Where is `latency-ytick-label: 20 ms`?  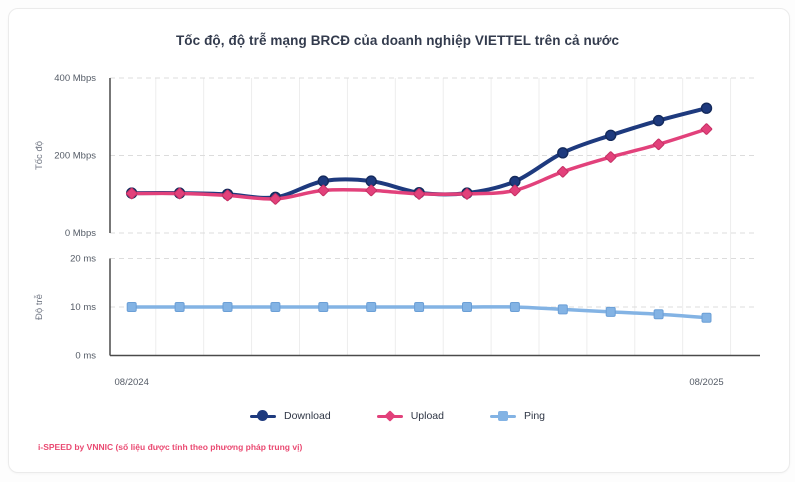
latency-ytick-label: 20 ms is located at coordinates (83, 259).